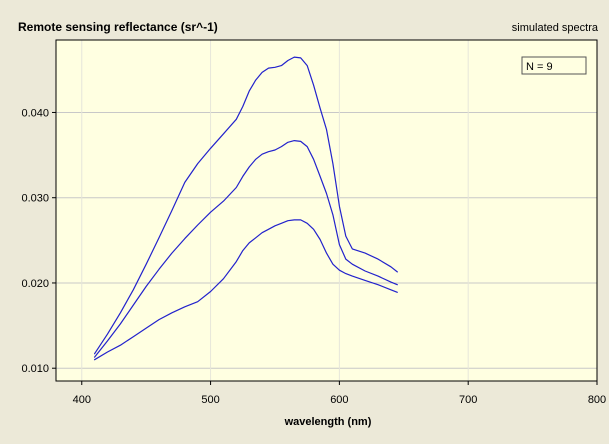  Describe the element at coordinates (339, 400) in the screenshot. I see `x-tick-label: 600` at that location.